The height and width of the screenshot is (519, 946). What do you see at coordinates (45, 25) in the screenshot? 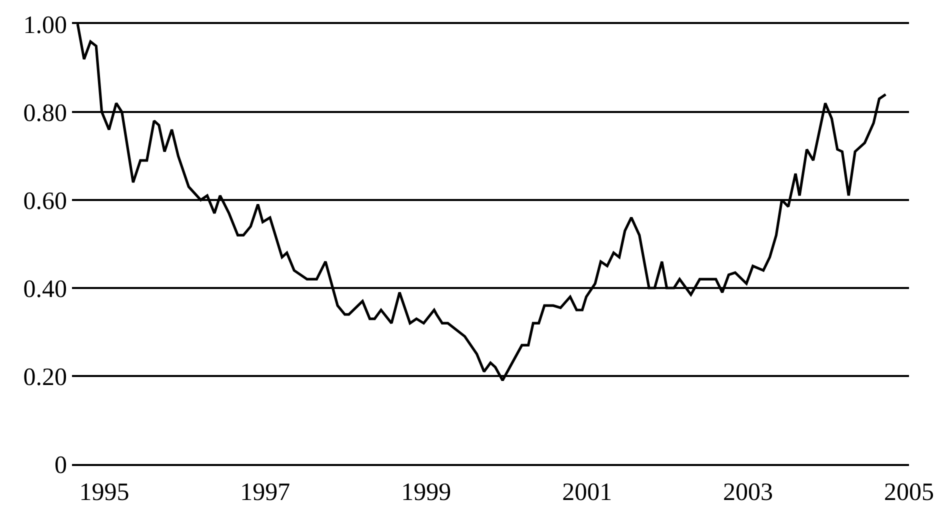
I see `y-tick-label: 1.00` at bounding box center [45, 25].